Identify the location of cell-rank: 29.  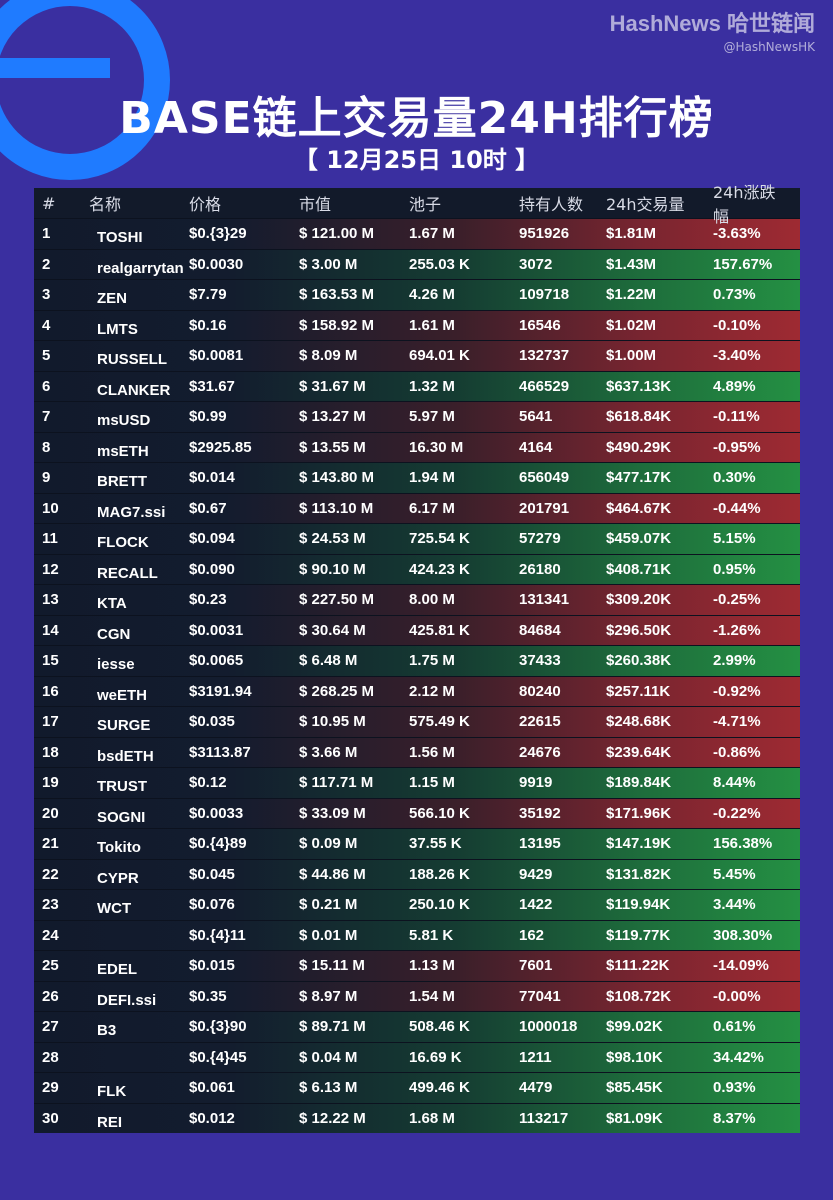
(50, 1088).